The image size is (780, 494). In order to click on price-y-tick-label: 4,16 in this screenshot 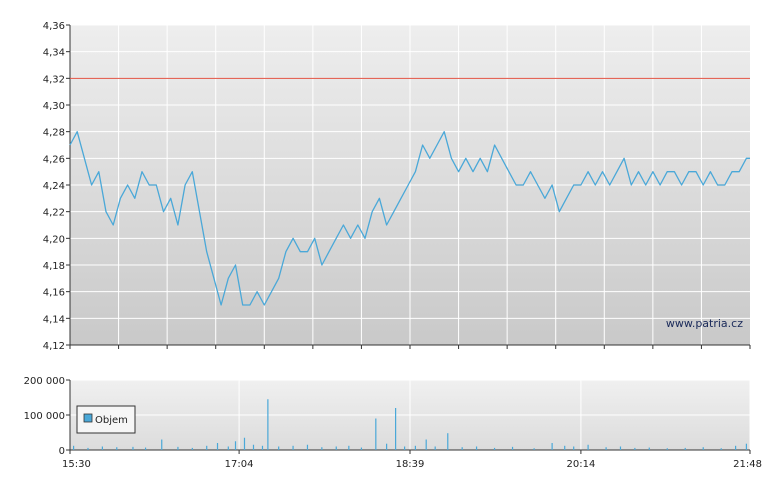, I will do `click(54, 293)`.